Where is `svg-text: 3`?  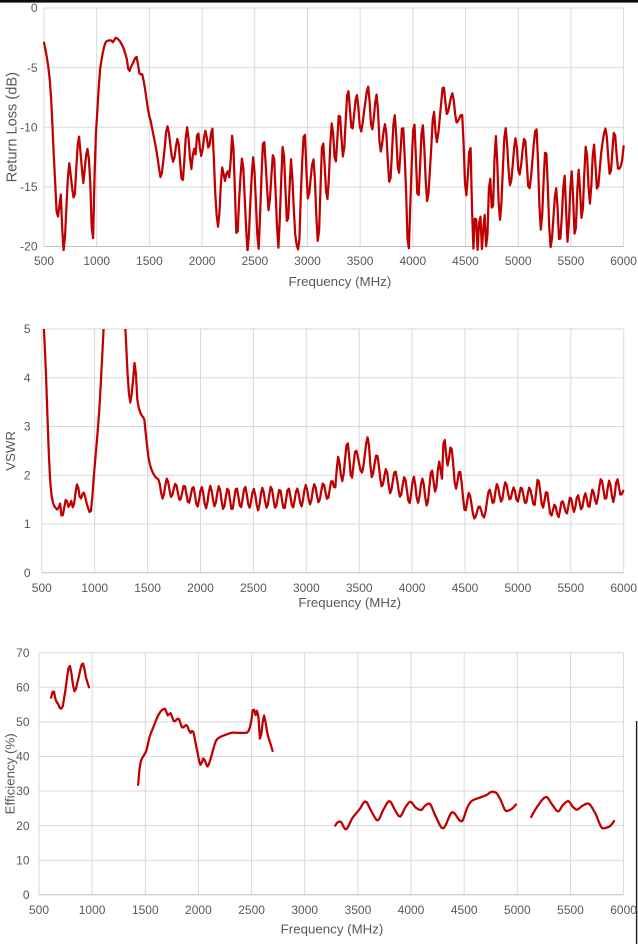 svg-text: 3 is located at coordinates (27, 427).